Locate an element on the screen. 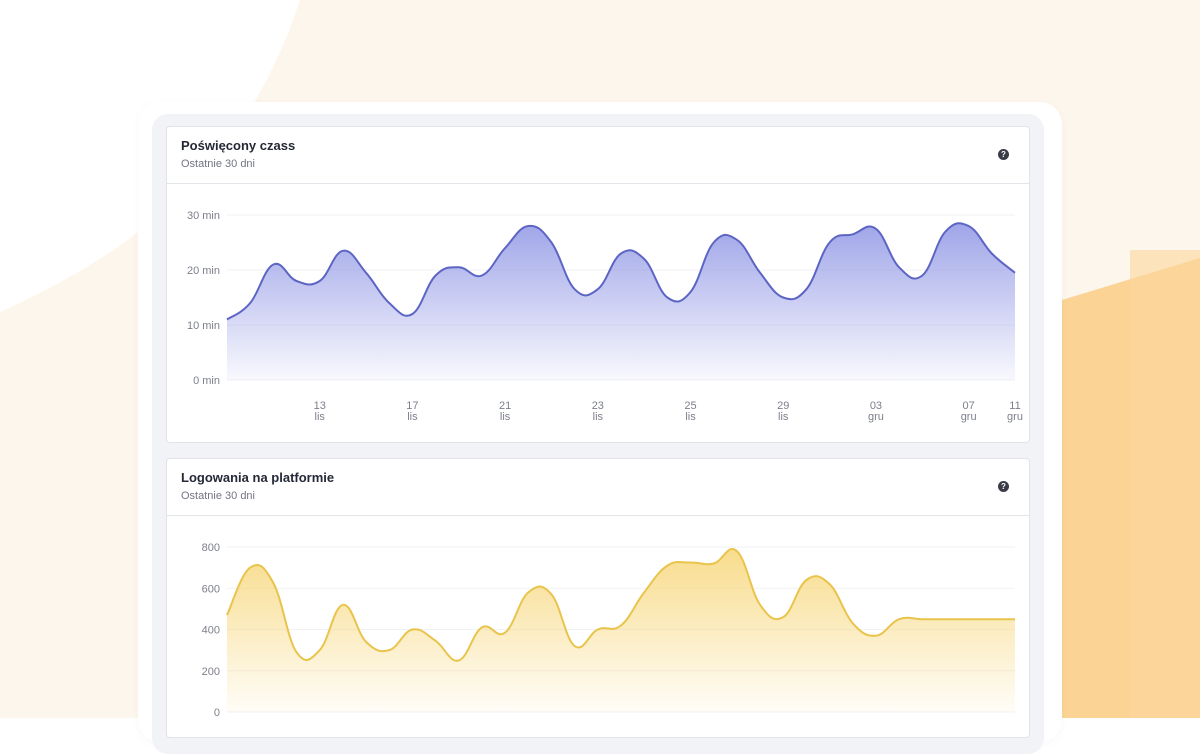 This screenshot has height=754, width=1200. card-title: Poświęcony czass is located at coordinates (238, 145).